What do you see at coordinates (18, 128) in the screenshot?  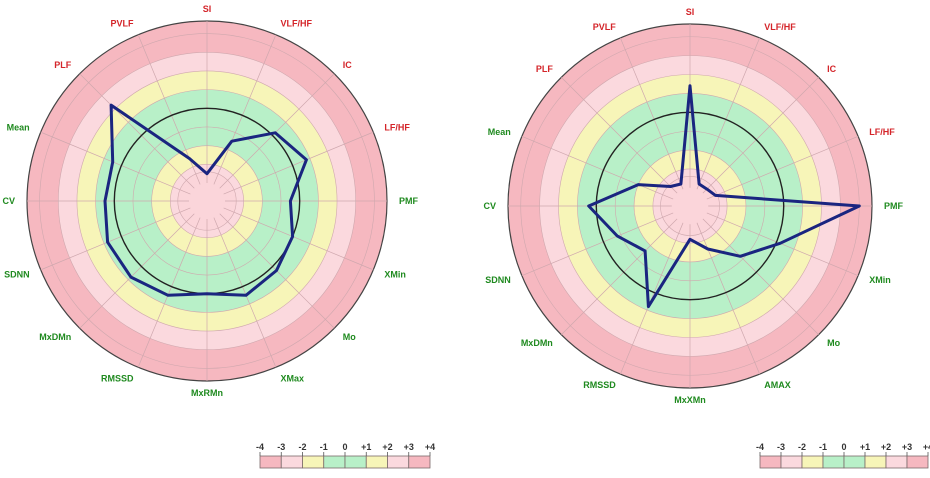 I see `axis-label-mean: Mean` at bounding box center [18, 128].